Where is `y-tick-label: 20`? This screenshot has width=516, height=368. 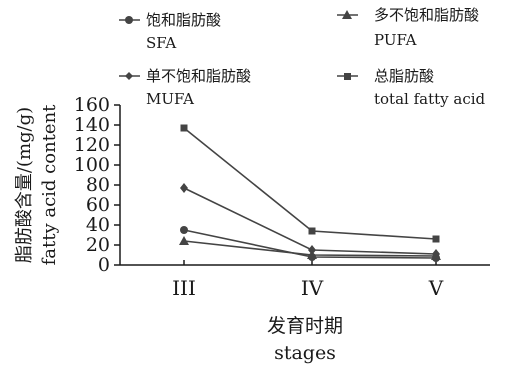
y-tick-label: 20 is located at coordinates (98, 245).